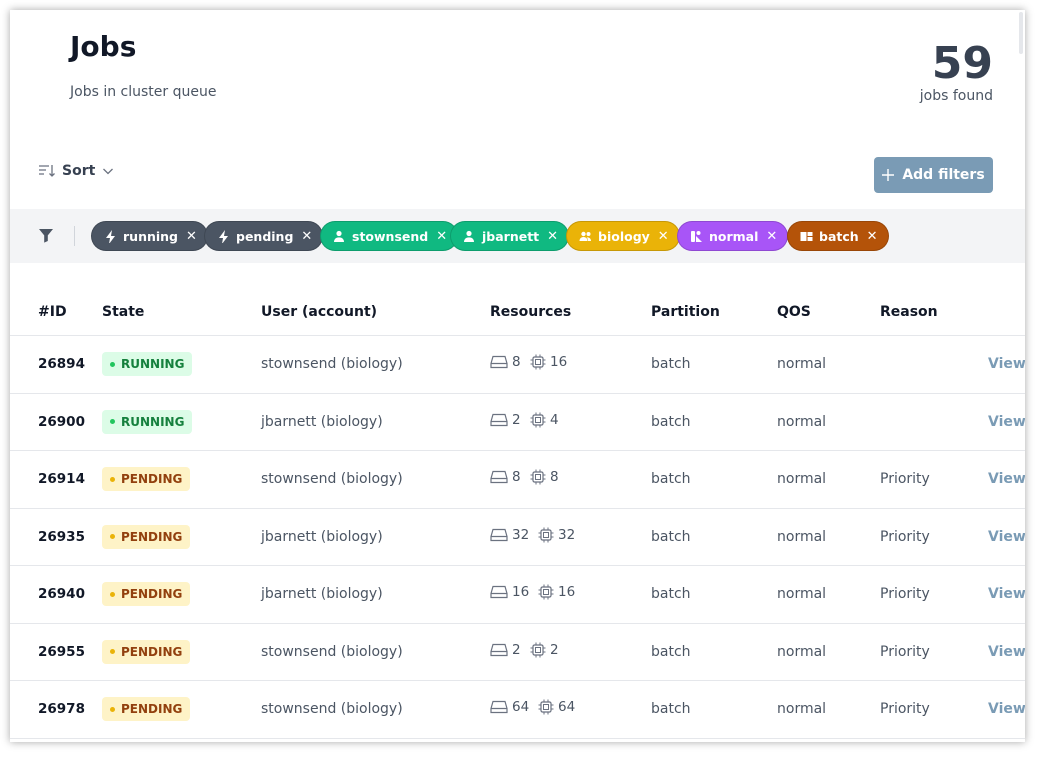 The height and width of the screenshot is (767, 1051). I want to click on filter-chip-label: pending, so click(265, 236).